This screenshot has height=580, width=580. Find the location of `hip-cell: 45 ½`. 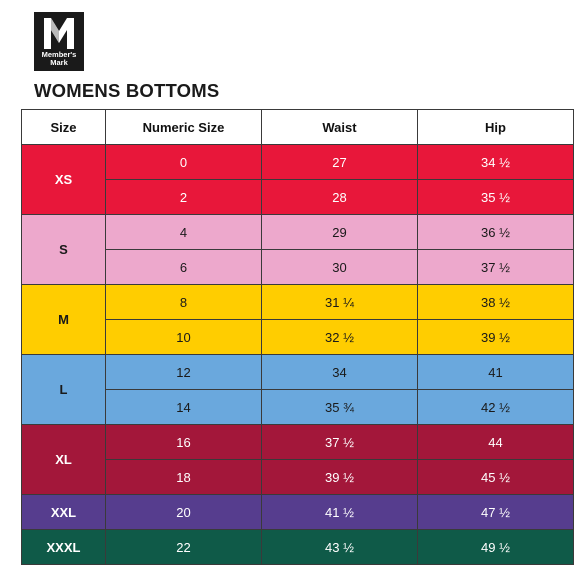

hip-cell: 45 ½ is located at coordinates (495, 477).